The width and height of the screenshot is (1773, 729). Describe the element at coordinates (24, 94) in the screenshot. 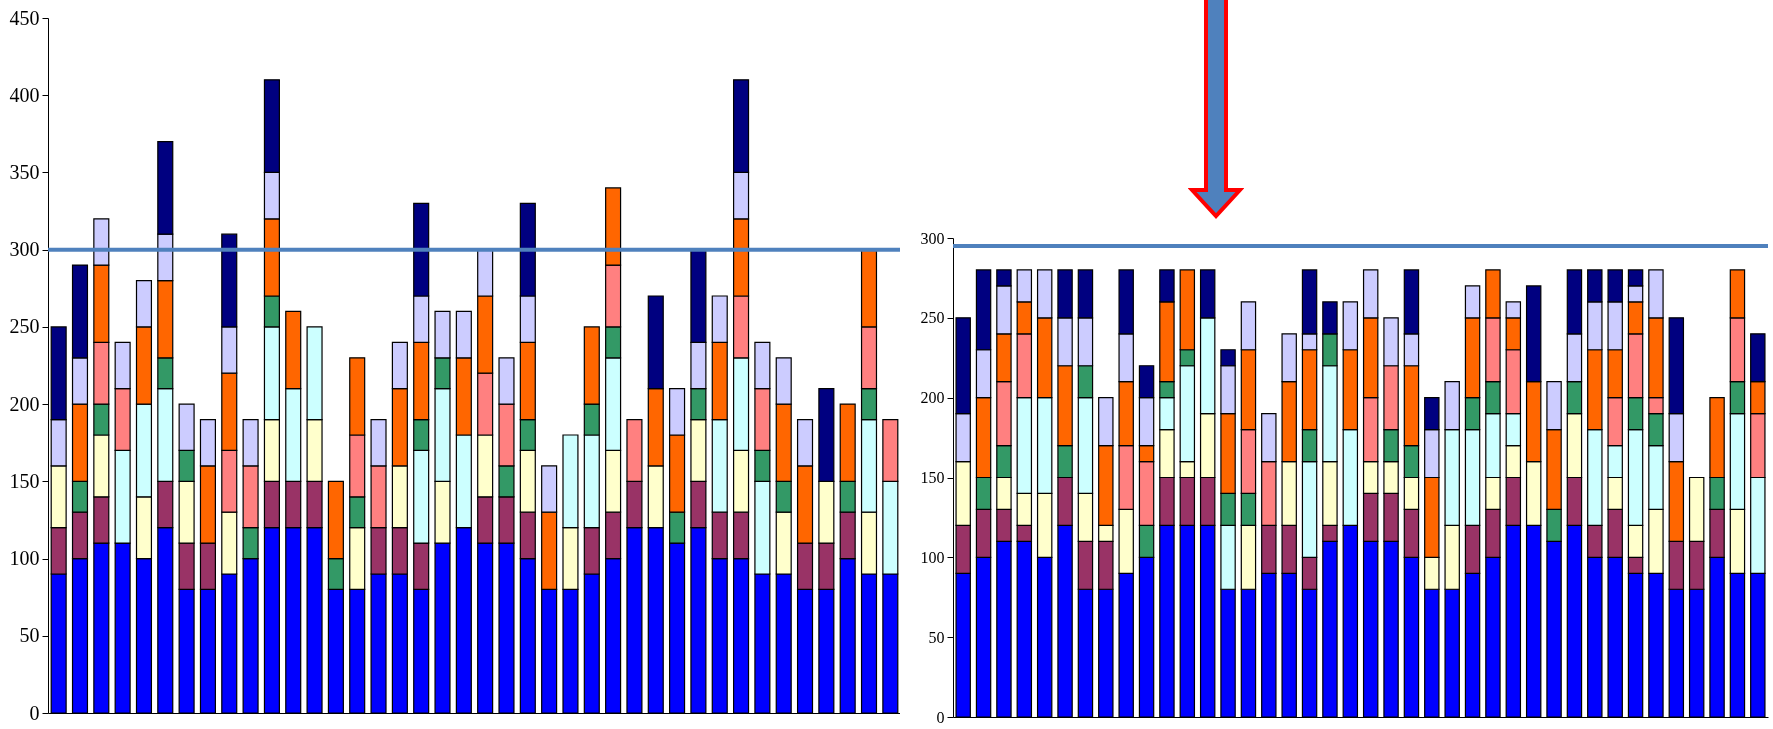

I see `y-tick-label: 400` at that location.